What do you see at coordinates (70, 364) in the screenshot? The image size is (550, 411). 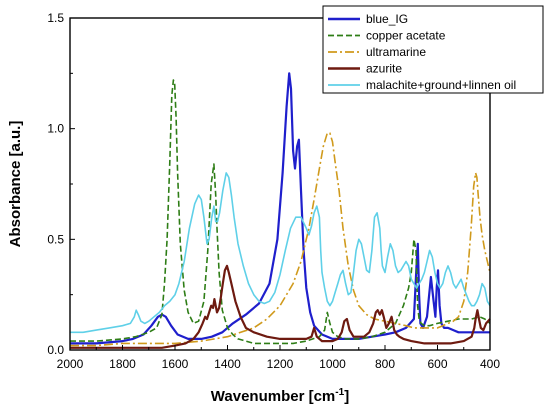 I see `x-tick-label: 2000` at bounding box center [70, 364].